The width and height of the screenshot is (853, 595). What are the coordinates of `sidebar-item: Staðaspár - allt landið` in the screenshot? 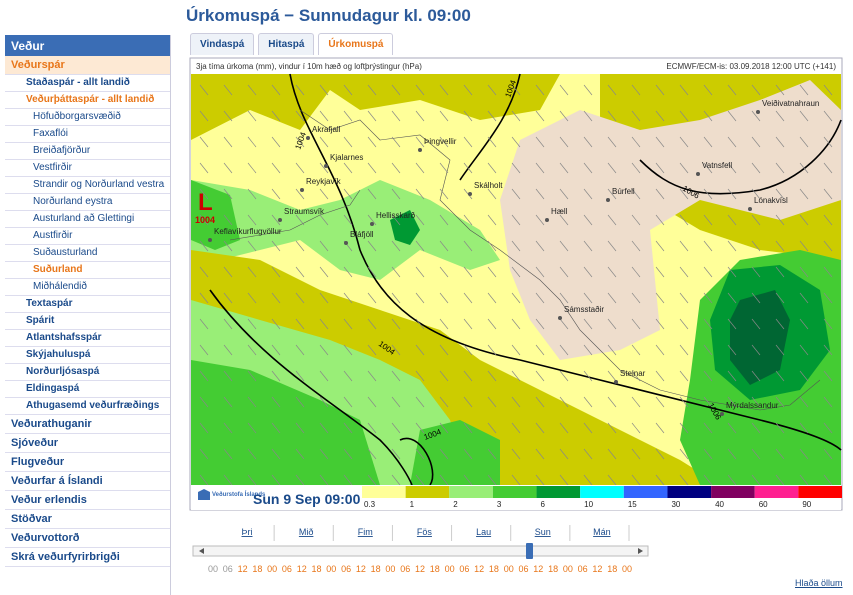 It's located at (87, 83).